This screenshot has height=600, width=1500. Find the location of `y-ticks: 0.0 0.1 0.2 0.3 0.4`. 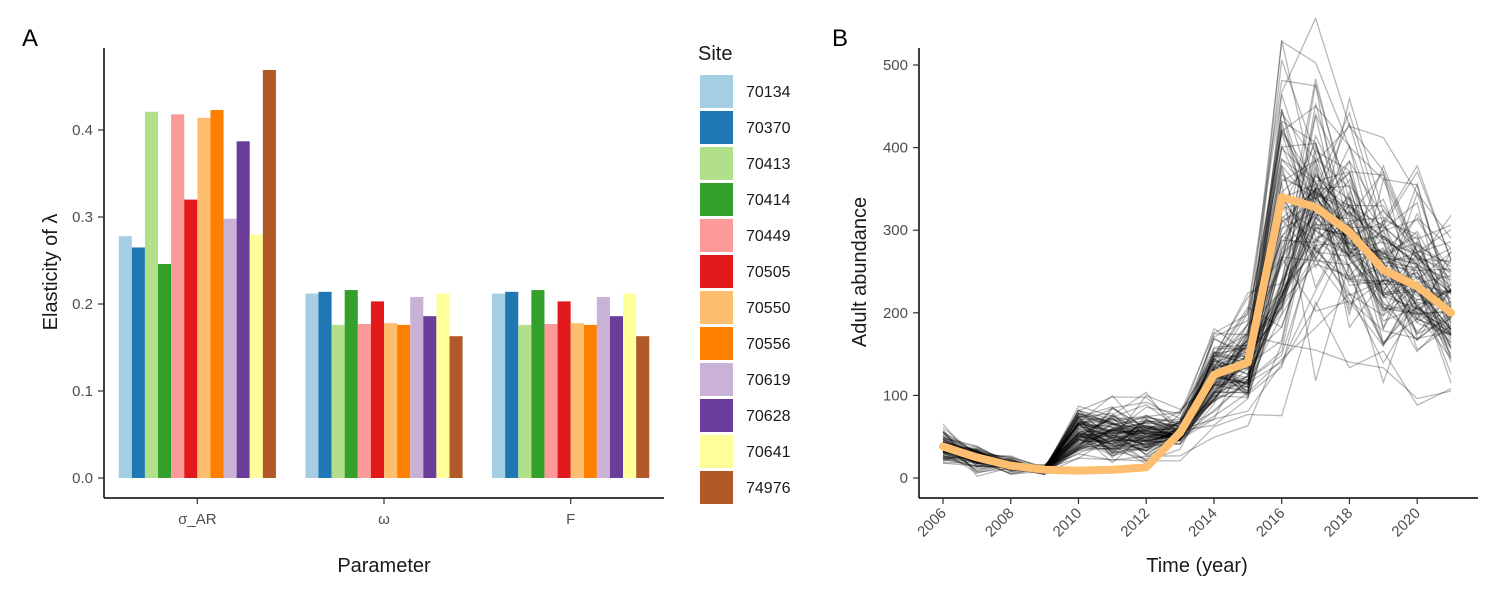

y-ticks: 0.0 0.1 0.2 0.3 0.4 is located at coordinates (88, 304).